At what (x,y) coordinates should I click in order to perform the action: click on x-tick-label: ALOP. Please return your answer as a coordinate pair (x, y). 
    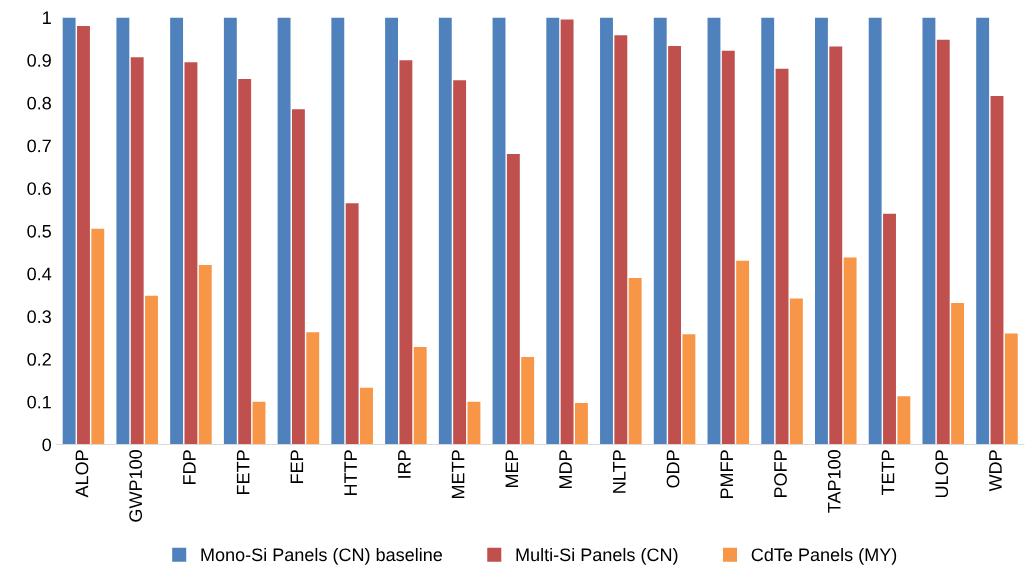
    Looking at the image, I should click on (82, 474).